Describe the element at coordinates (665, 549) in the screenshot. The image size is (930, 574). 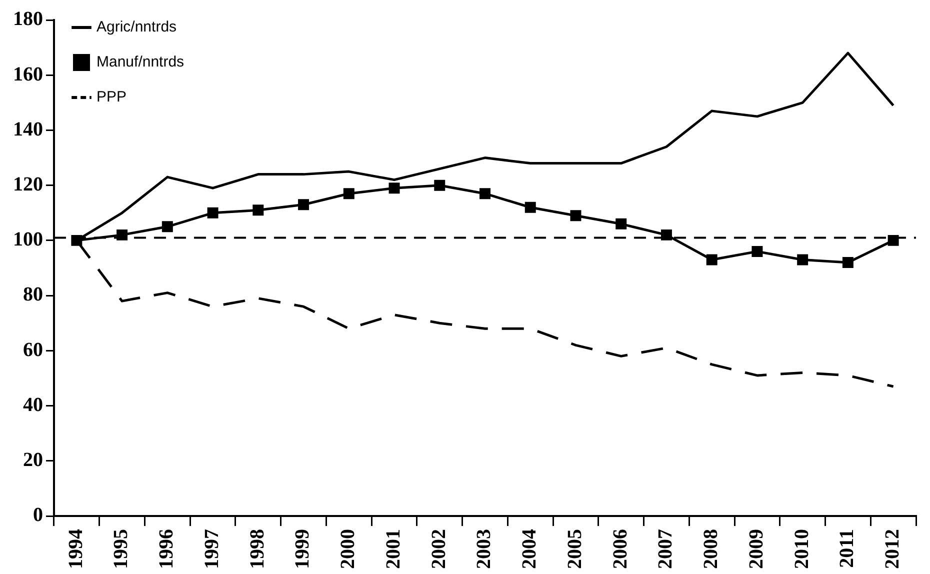
I see `x-tick-label: 2007` at that location.